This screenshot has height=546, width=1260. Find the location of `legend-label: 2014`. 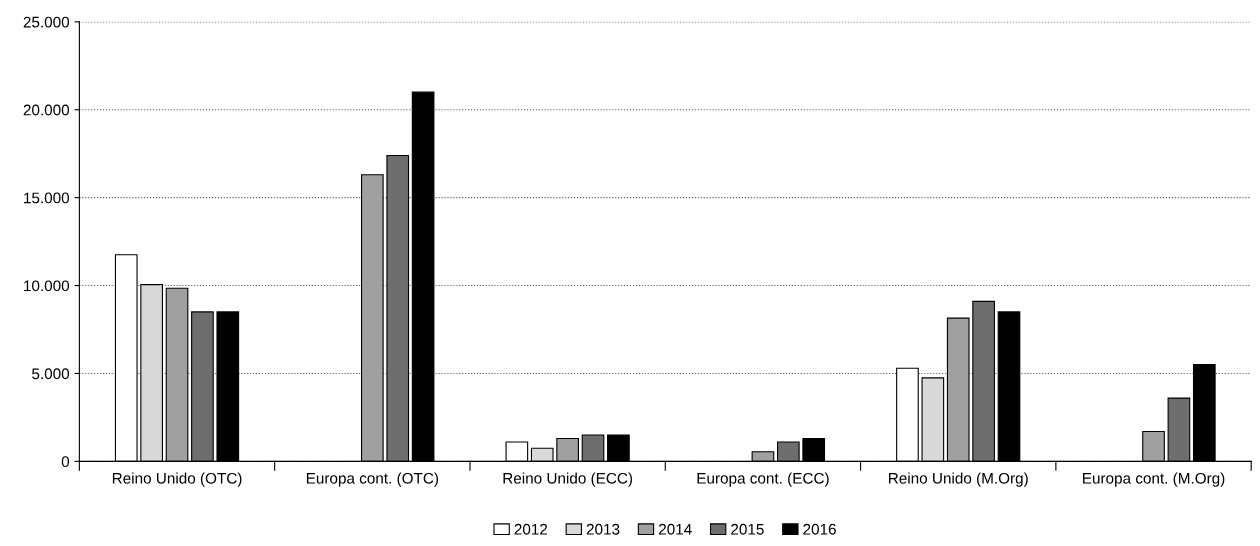

legend-label: 2014 is located at coordinates (675, 529).